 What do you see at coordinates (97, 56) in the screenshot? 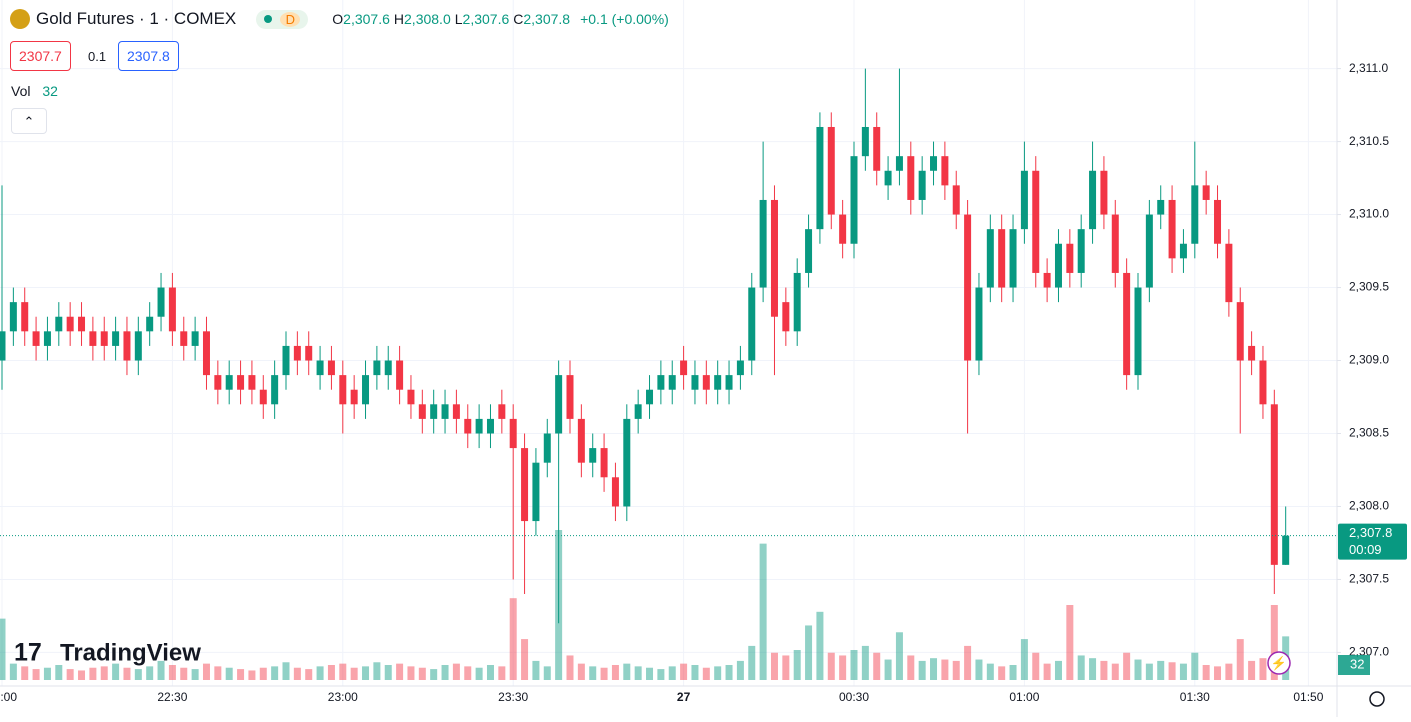
I see `spread: 0.1` at bounding box center [97, 56].